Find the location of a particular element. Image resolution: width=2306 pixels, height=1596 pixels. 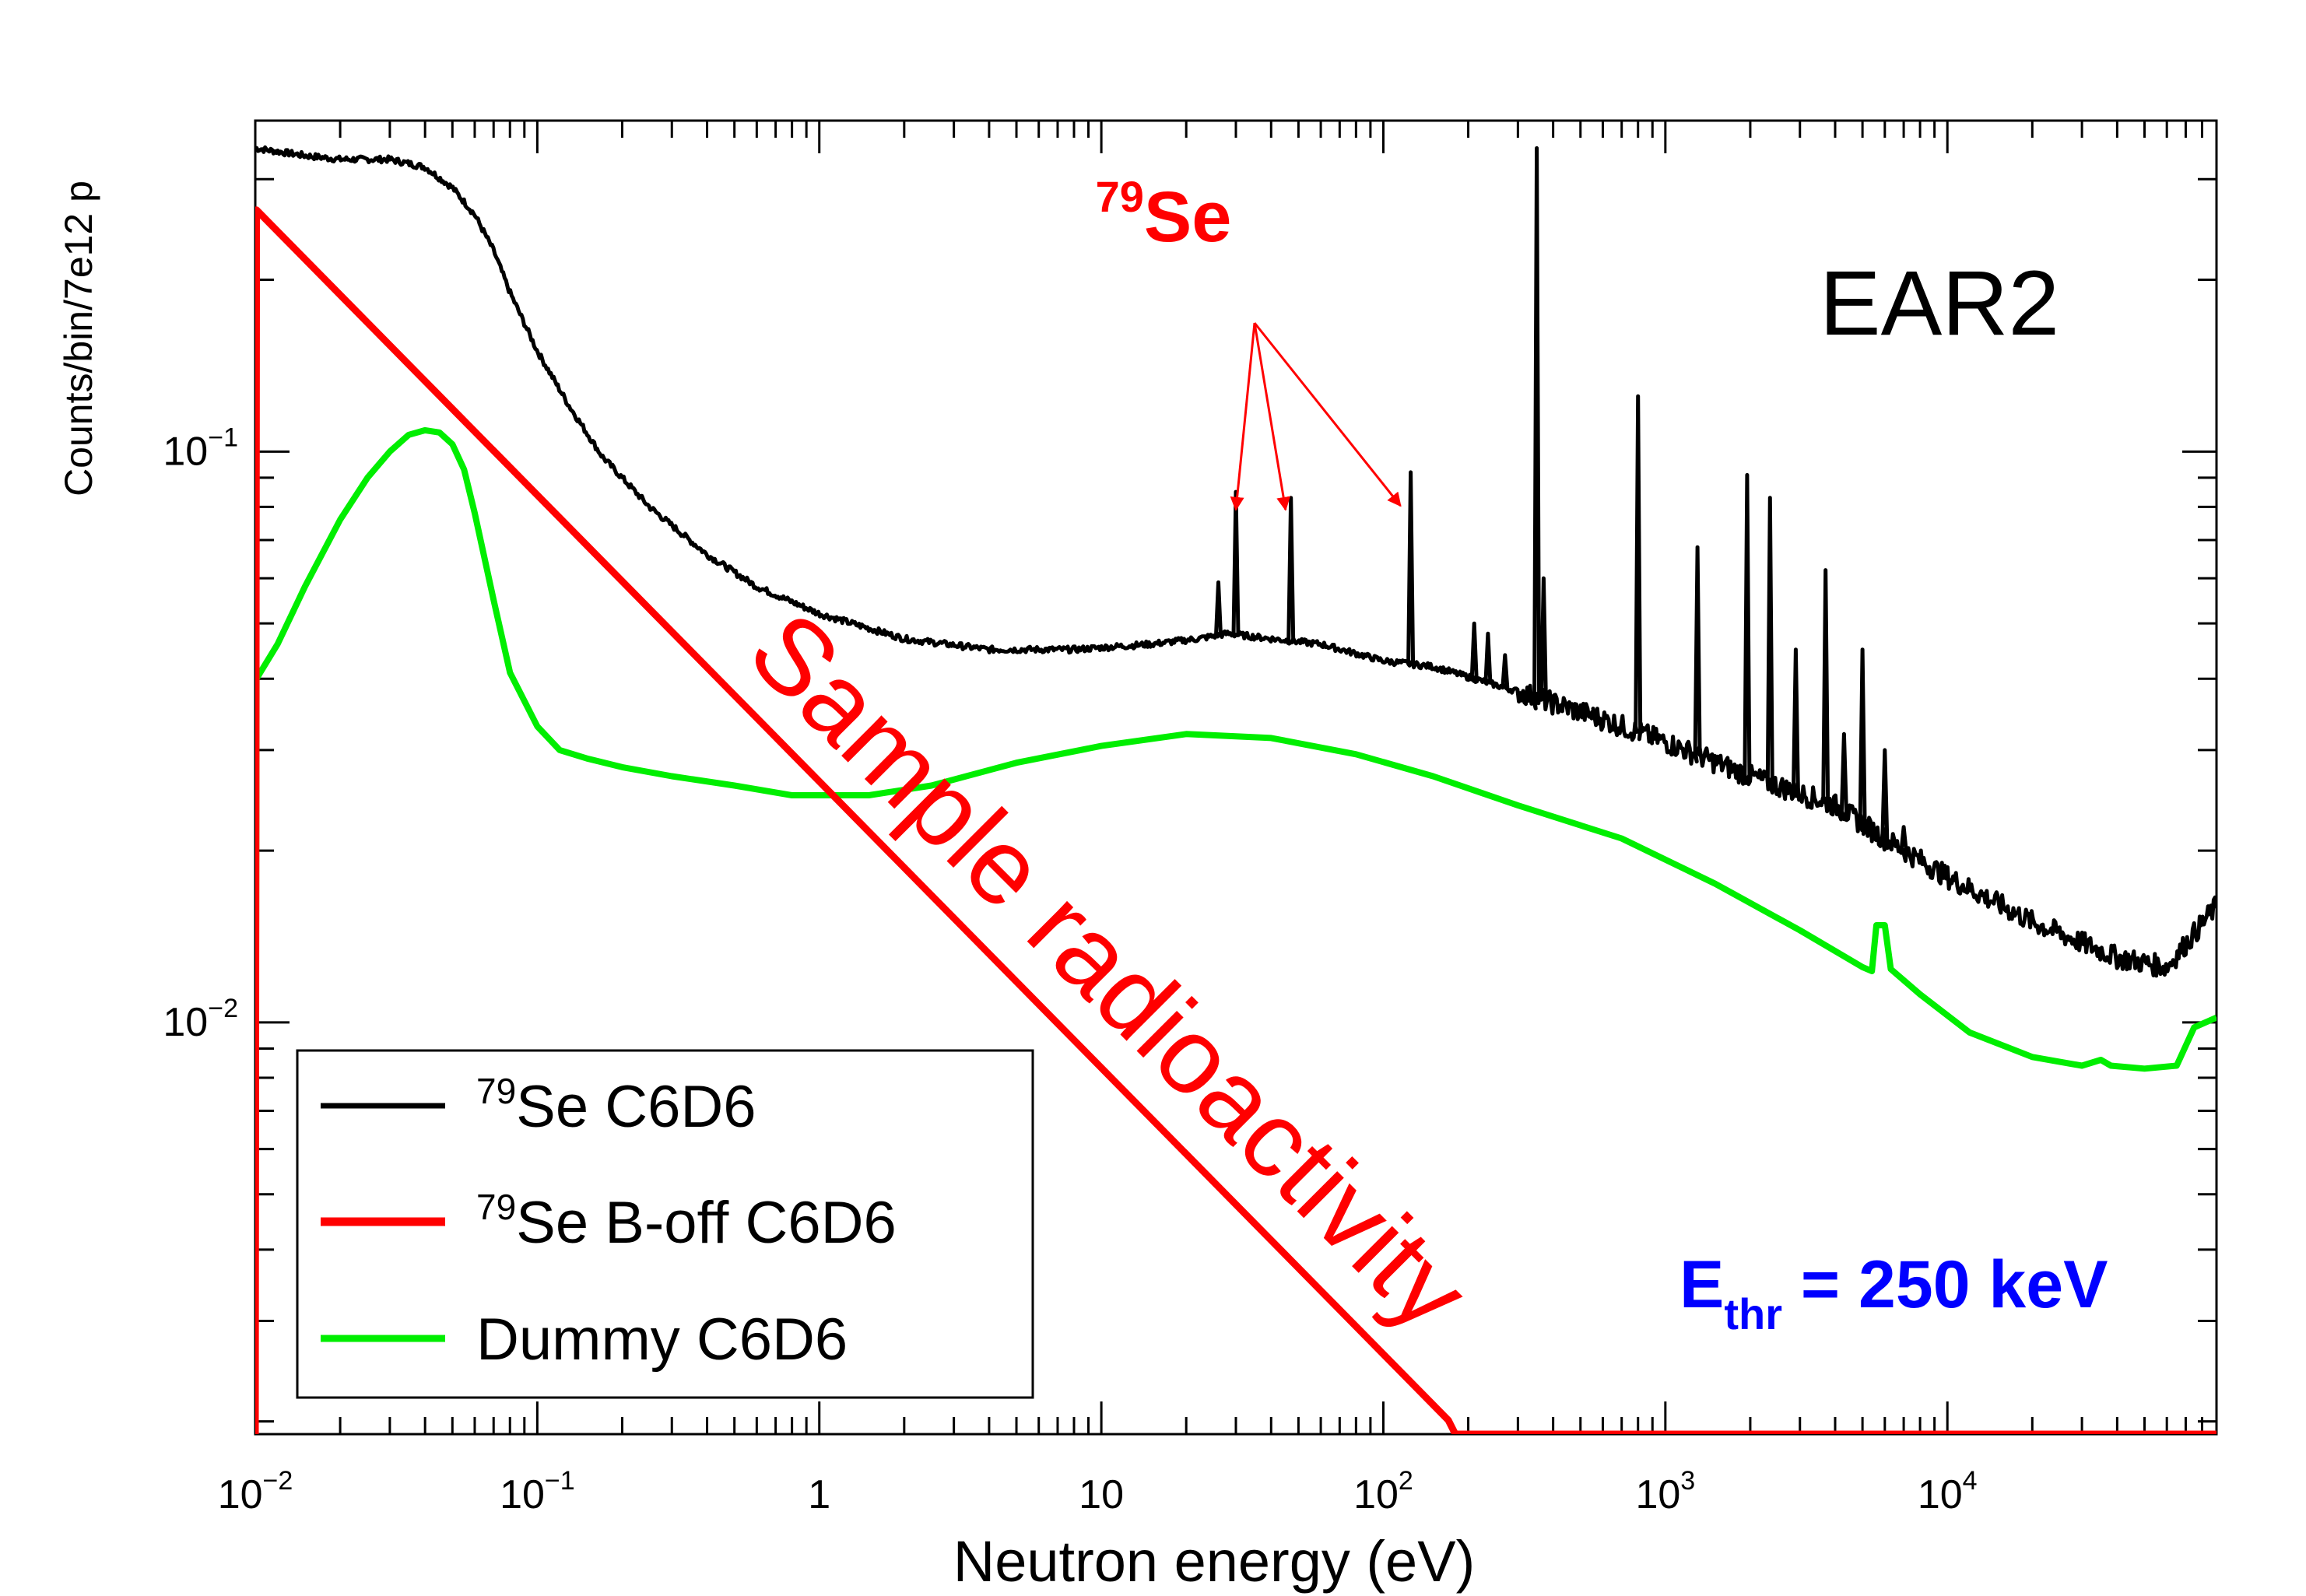

x-tick-label: 10³ is located at coordinates (1665, 1492).